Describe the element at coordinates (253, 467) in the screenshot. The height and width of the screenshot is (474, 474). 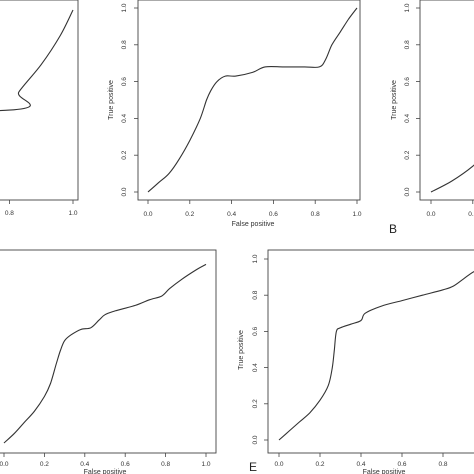
I see `panel-letter: E` at that location.